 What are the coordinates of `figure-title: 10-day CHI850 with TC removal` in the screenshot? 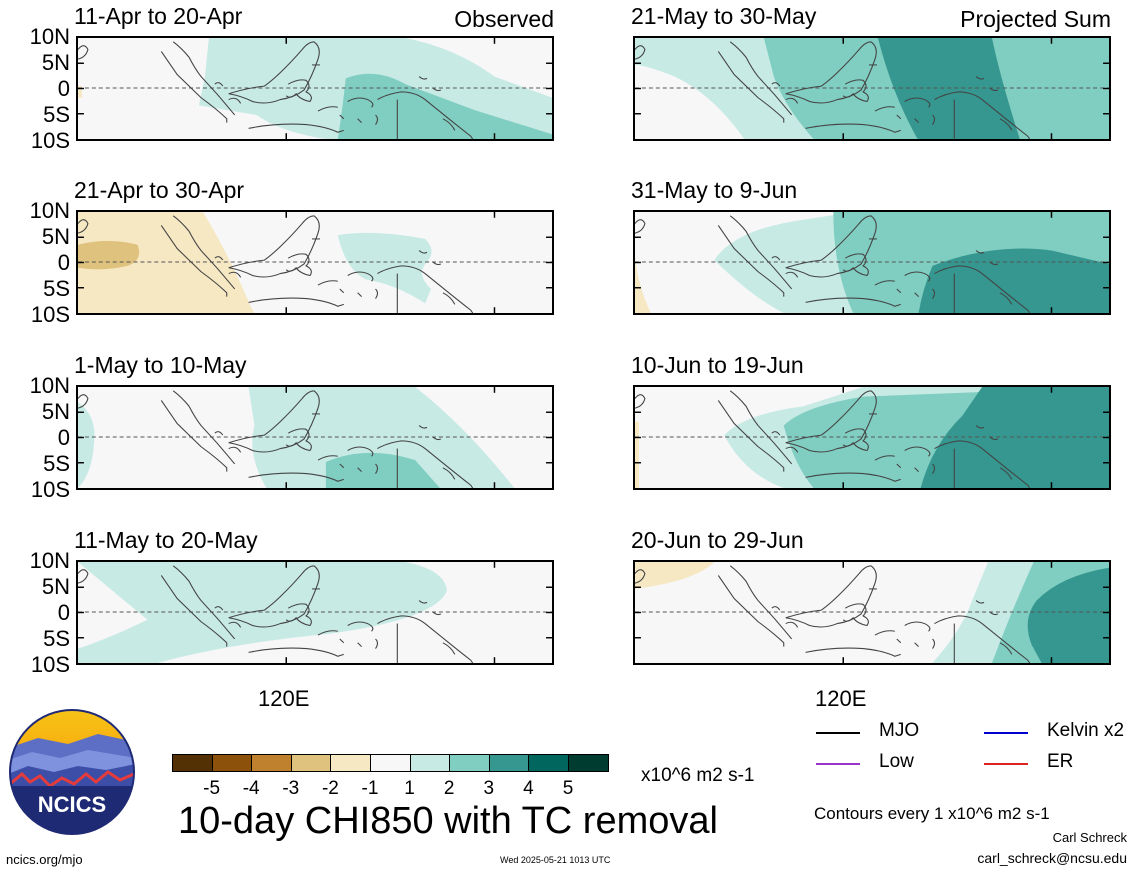 It's located at (448, 821).